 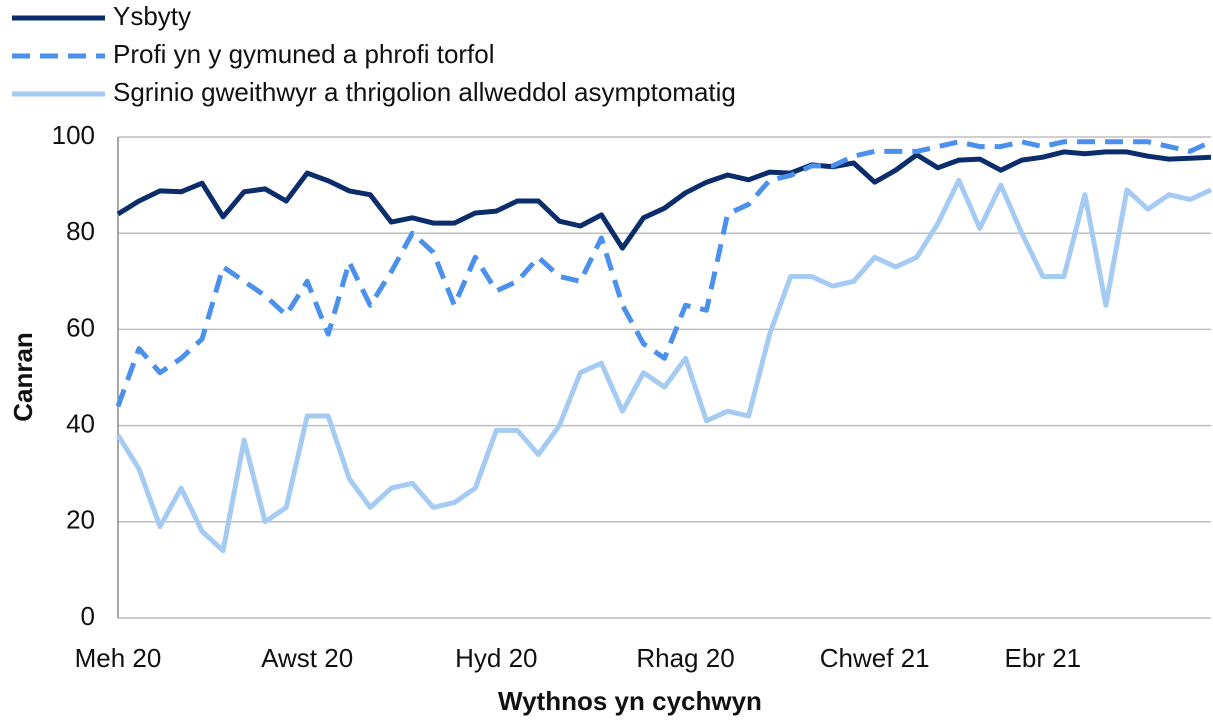 What do you see at coordinates (496, 658) in the screenshot?
I see `x-tick-label: Hyd 20` at bounding box center [496, 658].